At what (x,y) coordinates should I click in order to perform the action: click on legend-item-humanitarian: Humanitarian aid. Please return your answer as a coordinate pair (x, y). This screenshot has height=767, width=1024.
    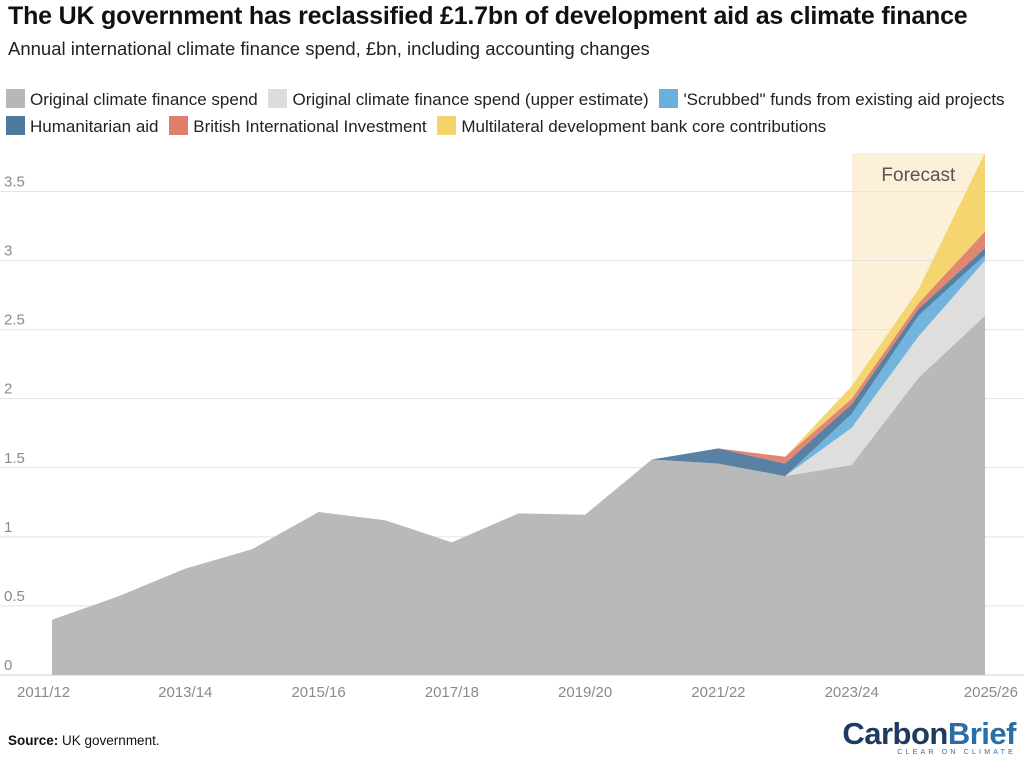
    Looking at the image, I should click on (82, 126).